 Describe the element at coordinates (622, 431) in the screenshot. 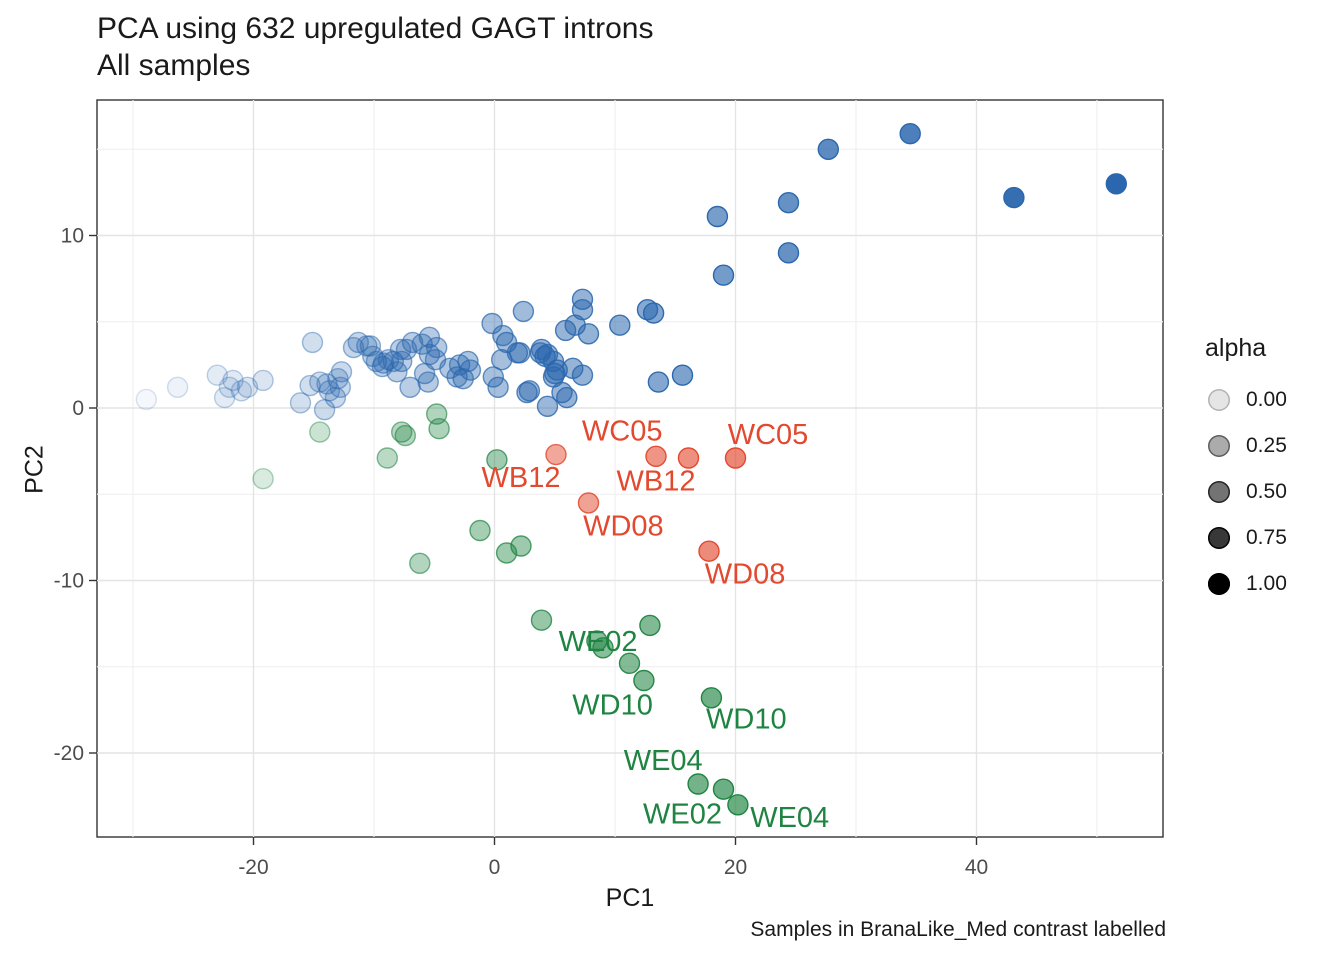

I see `point-label: WC05` at that location.